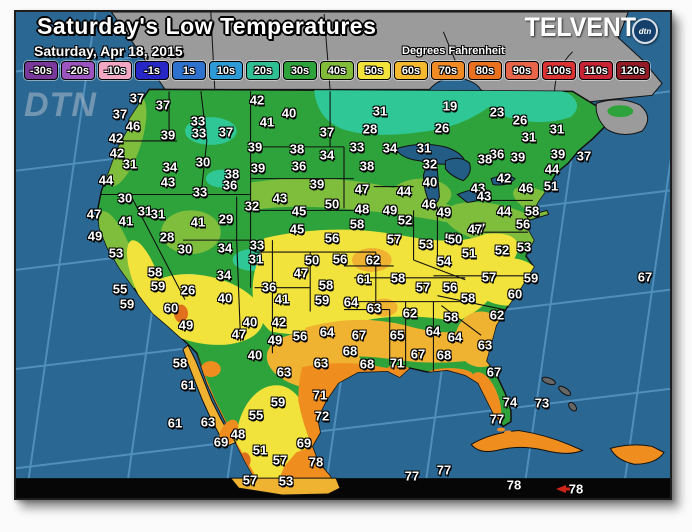 The image size is (692, 532). I want to click on temp-label: 65, so click(397, 335).